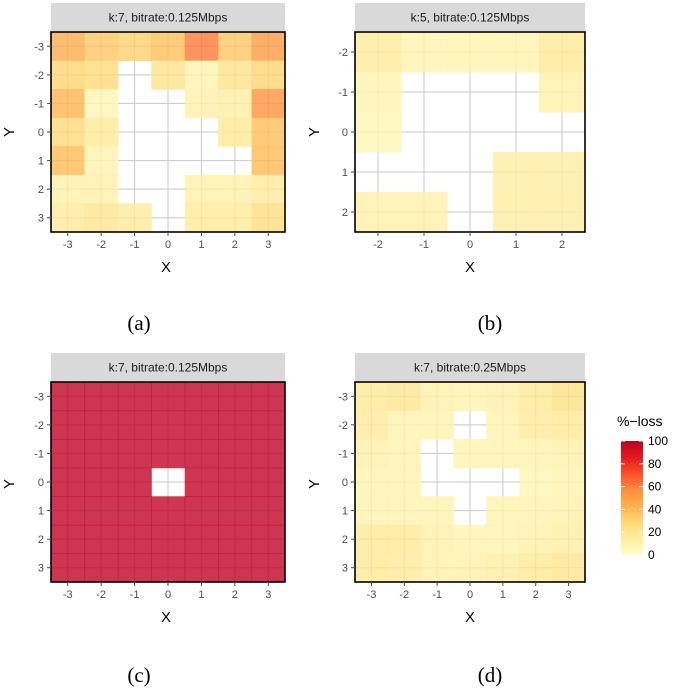 The image size is (679, 688). What do you see at coordinates (655, 464) in the screenshot?
I see `legend-tick-label: 80` at bounding box center [655, 464].